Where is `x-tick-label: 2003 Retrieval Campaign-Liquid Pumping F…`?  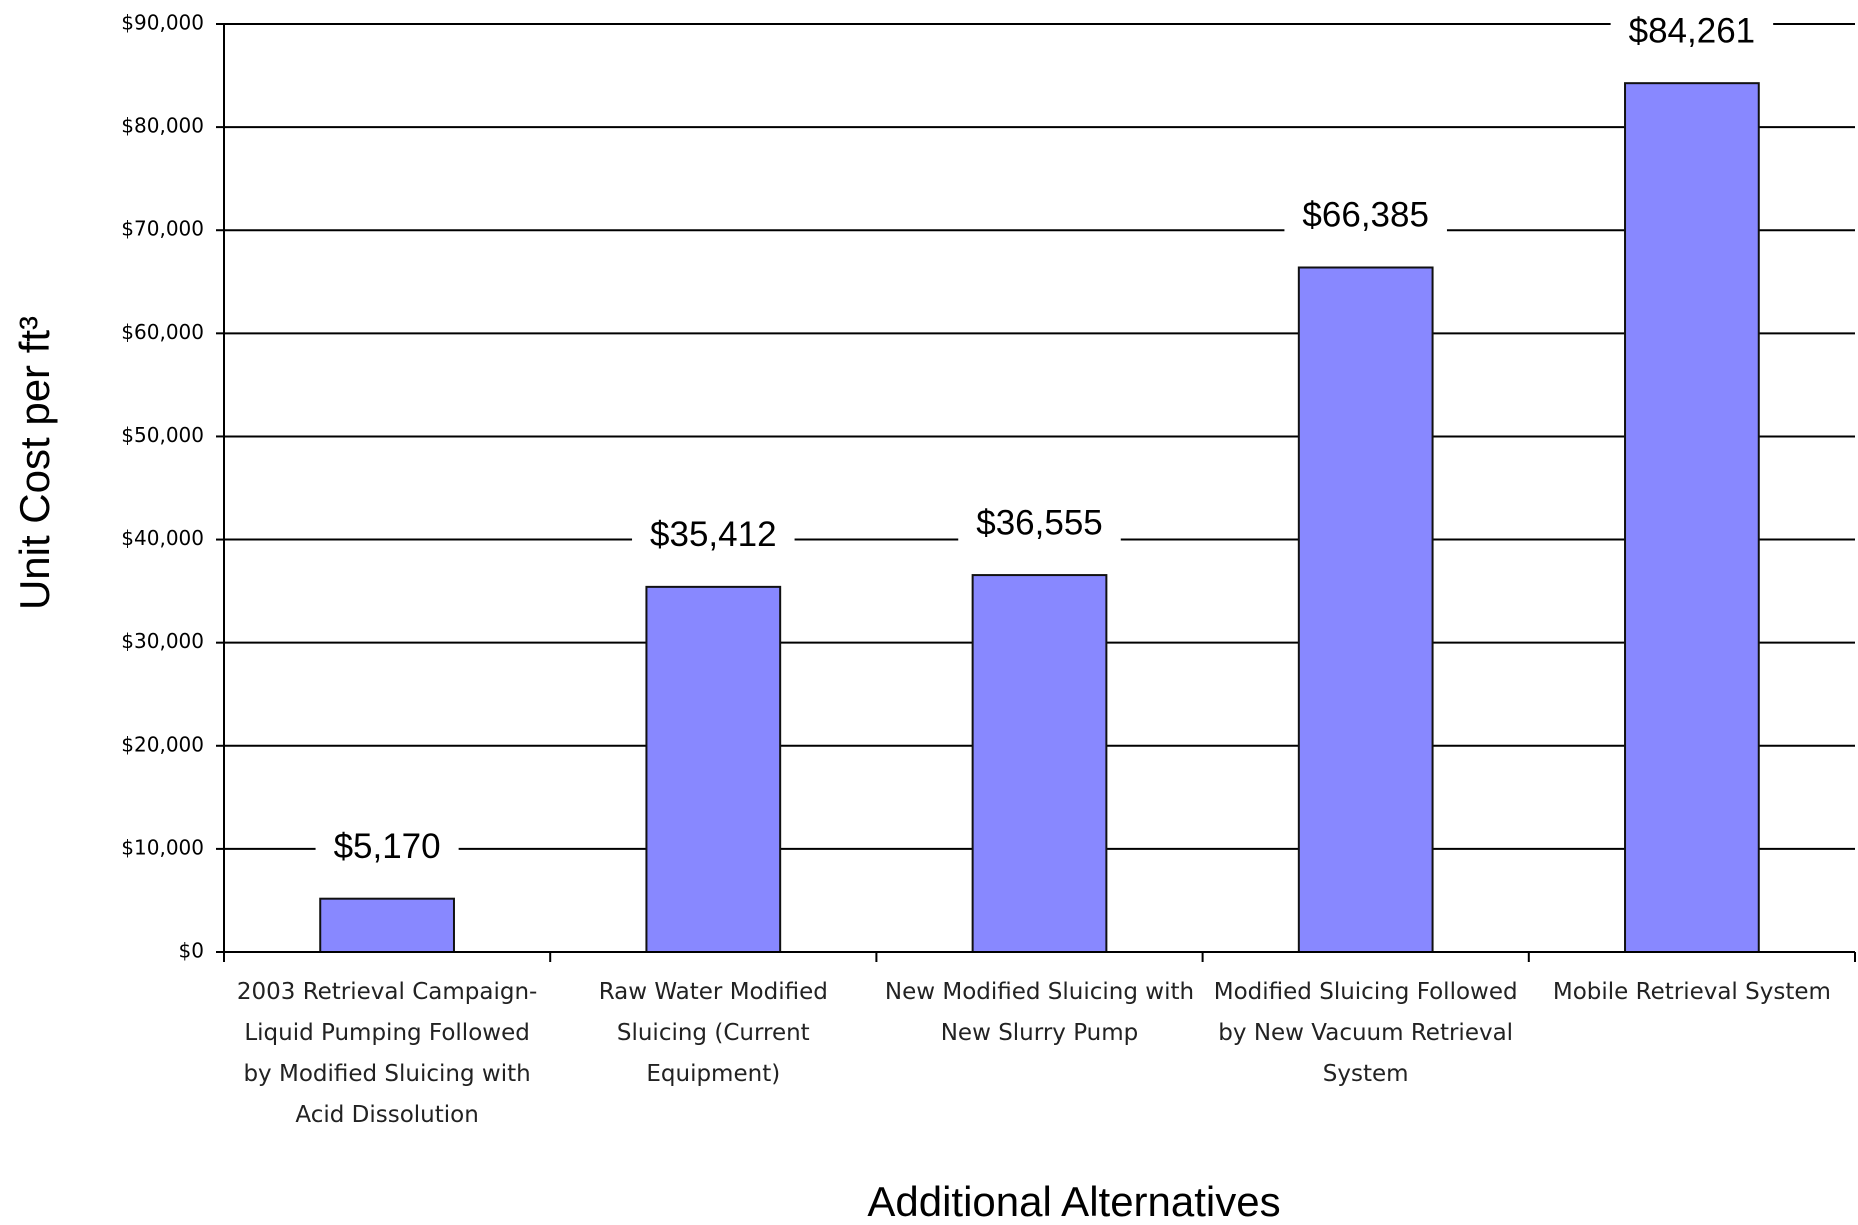 x-tick-label: 2003 Retrieval Campaign-Liquid Pumping F… is located at coordinates (387, 1053).